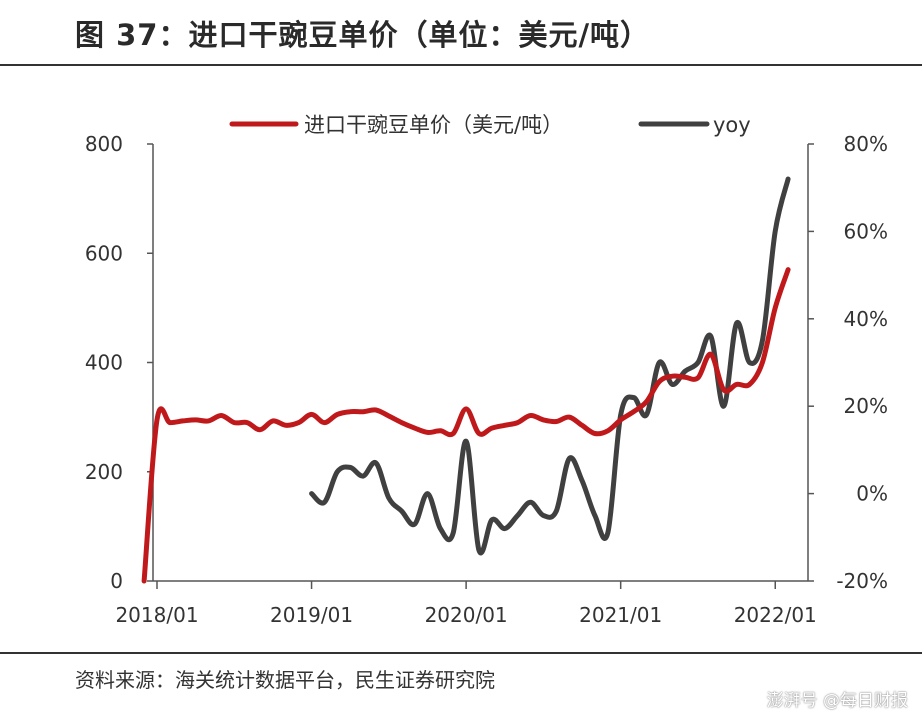 This screenshot has height=718, width=922. I want to click on top-divider, so click(461, 65).